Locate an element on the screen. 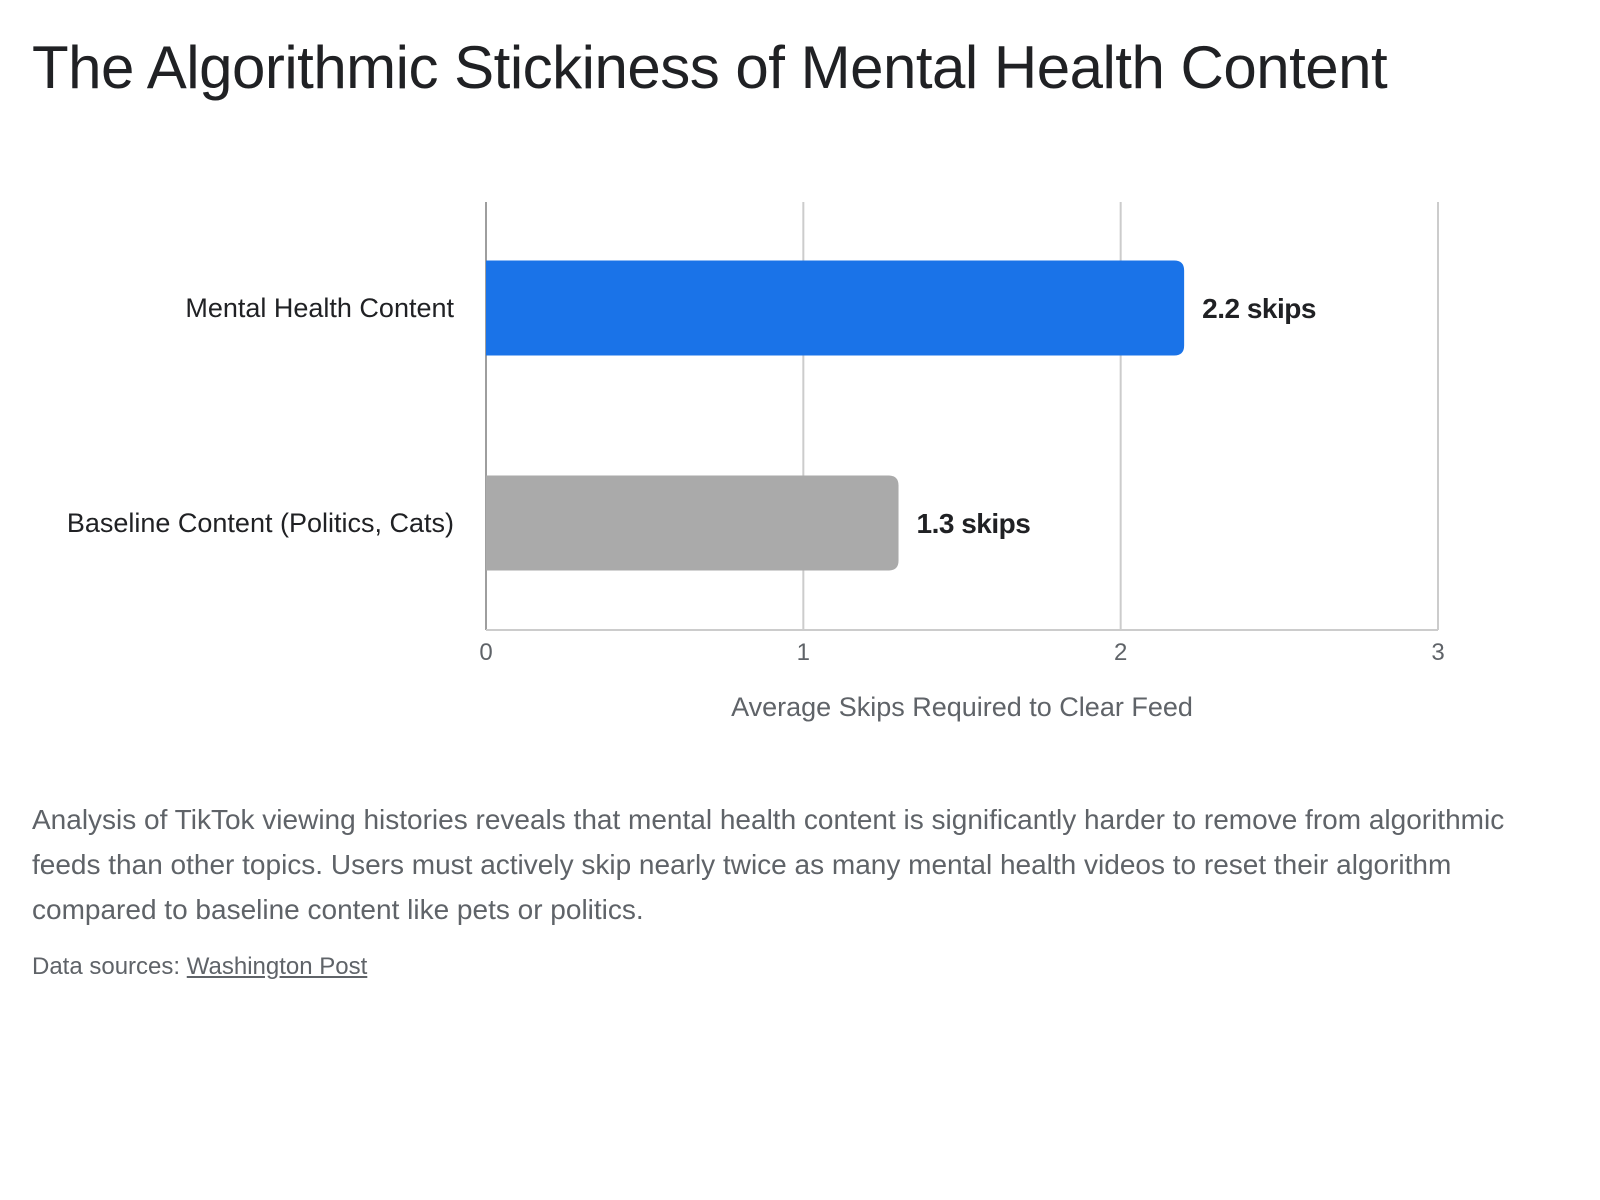 The height and width of the screenshot is (1200, 1600). data-sources-prefix: Data sources: is located at coordinates (106, 966).